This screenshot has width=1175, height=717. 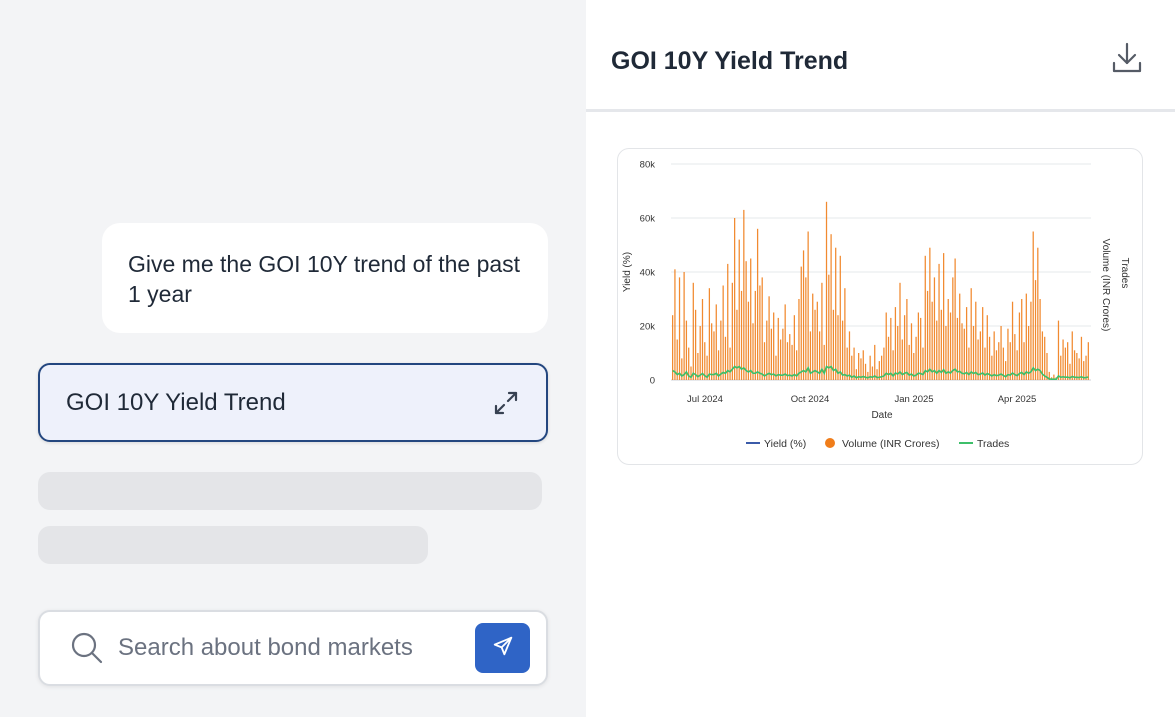 What do you see at coordinates (293, 402) in the screenshot?
I see `artifact-card: GOI 10Y Yield Trend` at bounding box center [293, 402].